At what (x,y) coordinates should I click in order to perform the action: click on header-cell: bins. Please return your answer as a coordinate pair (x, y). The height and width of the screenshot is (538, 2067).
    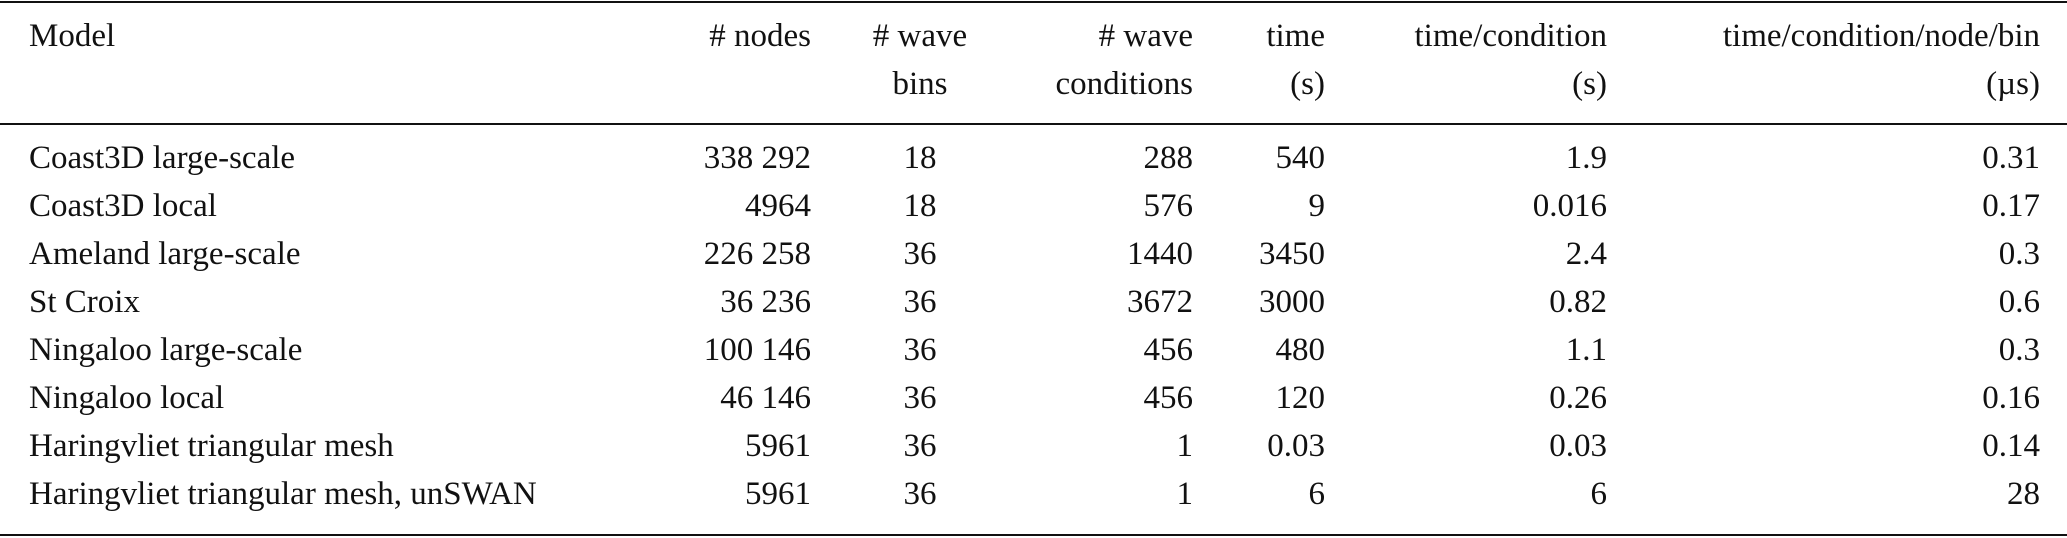
    Looking at the image, I should click on (920, 84).